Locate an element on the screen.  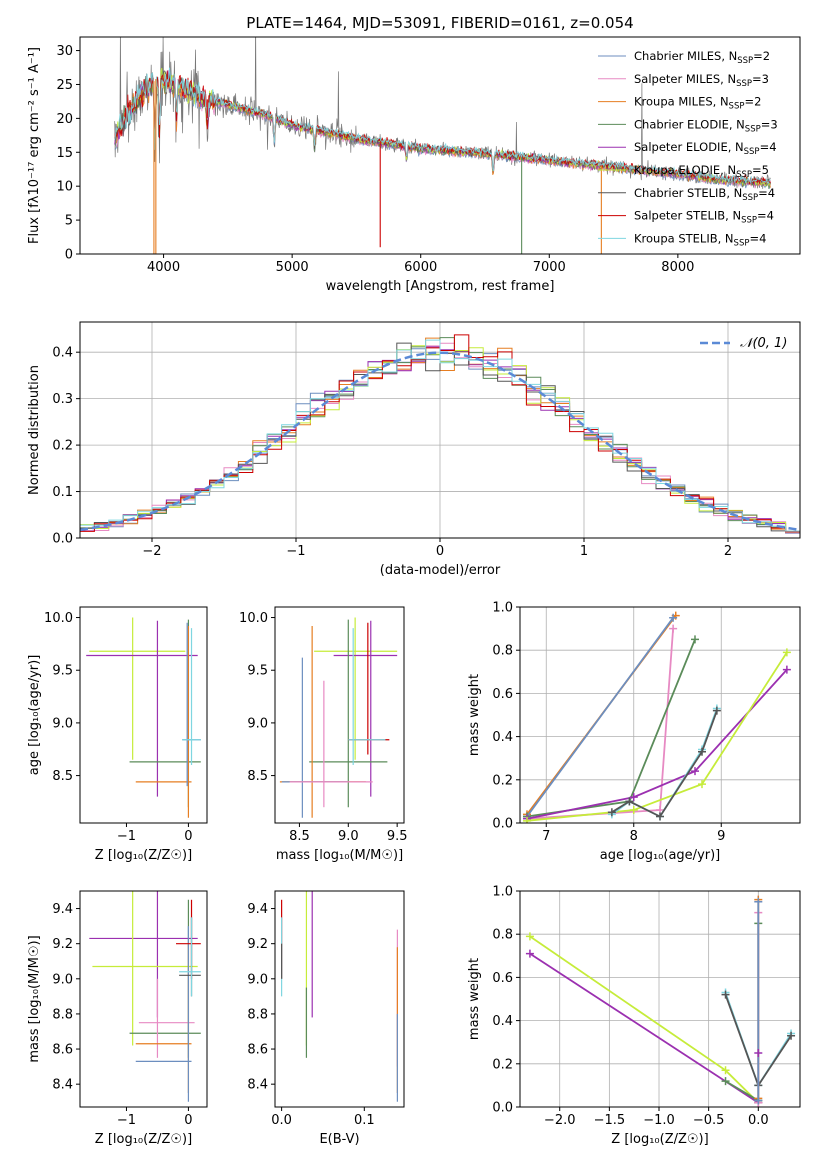
y-tick-label: 0.8 is located at coordinates (502, 651).